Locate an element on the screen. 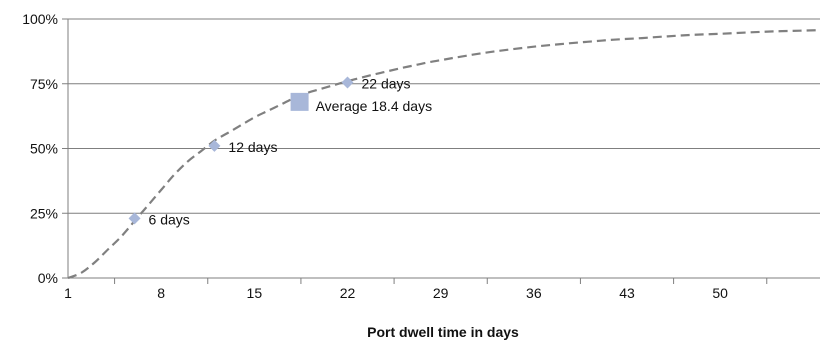  y-tick-label: 25% is located at coordinates (44, 213).